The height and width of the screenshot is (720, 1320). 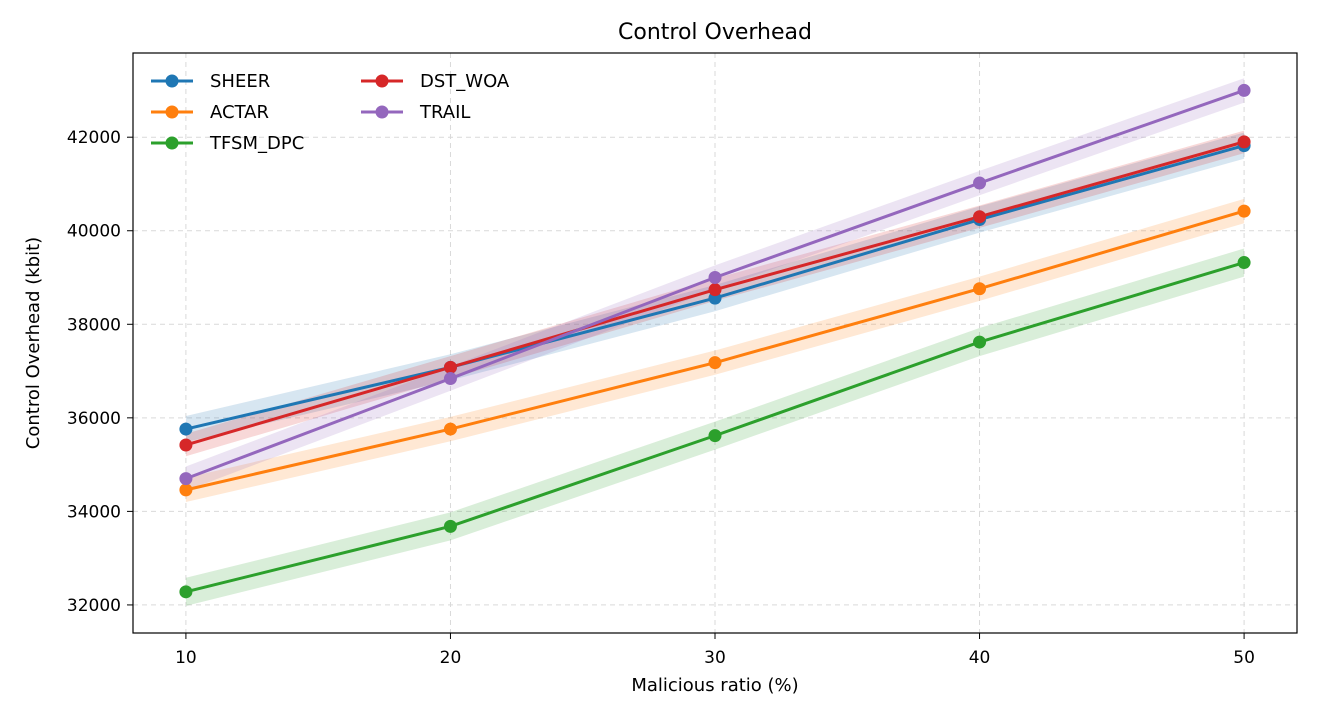 I want to click on legend-marker-dst-woa, so click(x=382, y=81).